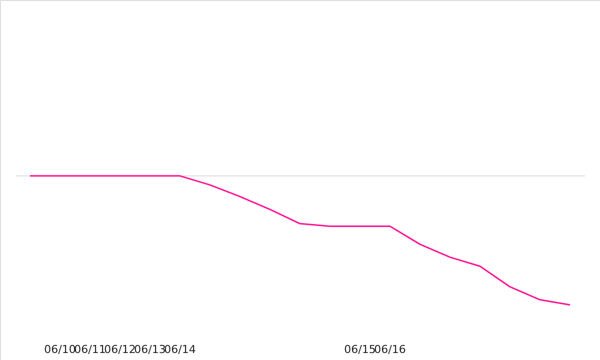  What do you see at coordinates (60, 349) in the screenshot?
I see `x-tick-label: 06/10` at bounding box center [60, 349].